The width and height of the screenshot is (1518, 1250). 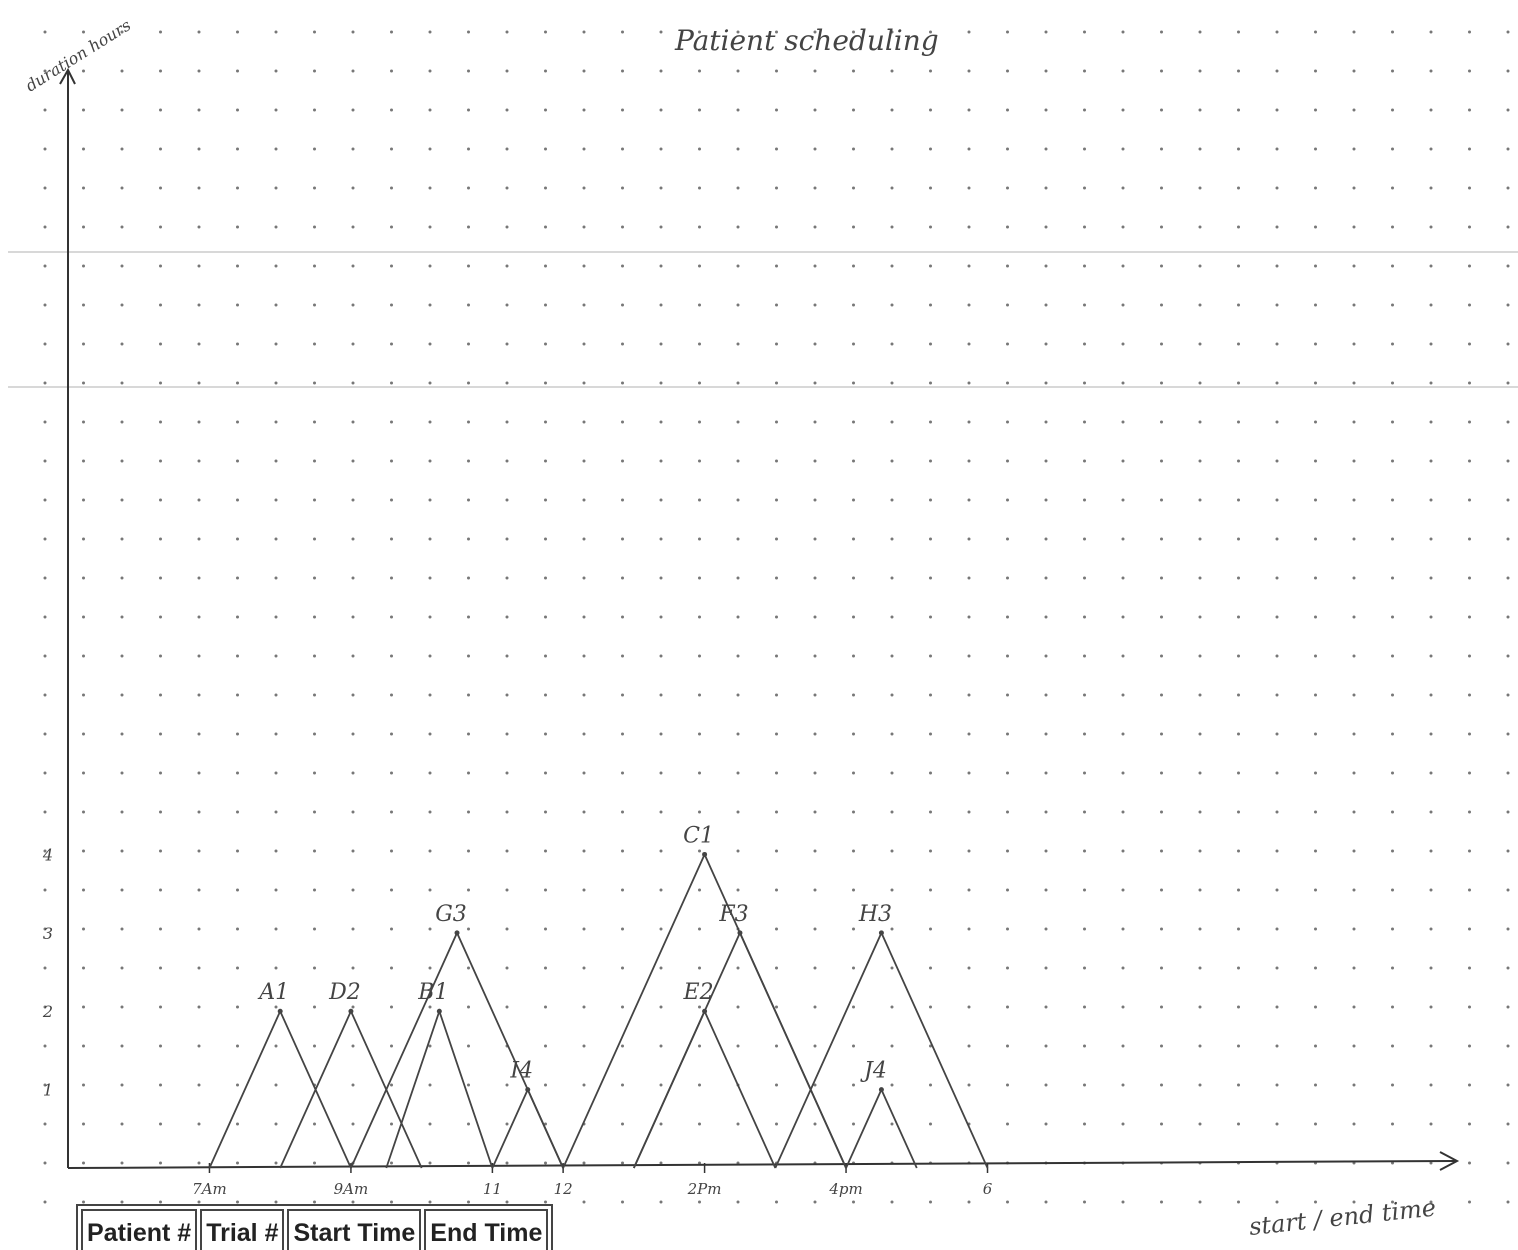 What do you see at coordinates (881, 1049) in the screenshot?
I see `triangle-h3` at bounding box center [881, 1049].